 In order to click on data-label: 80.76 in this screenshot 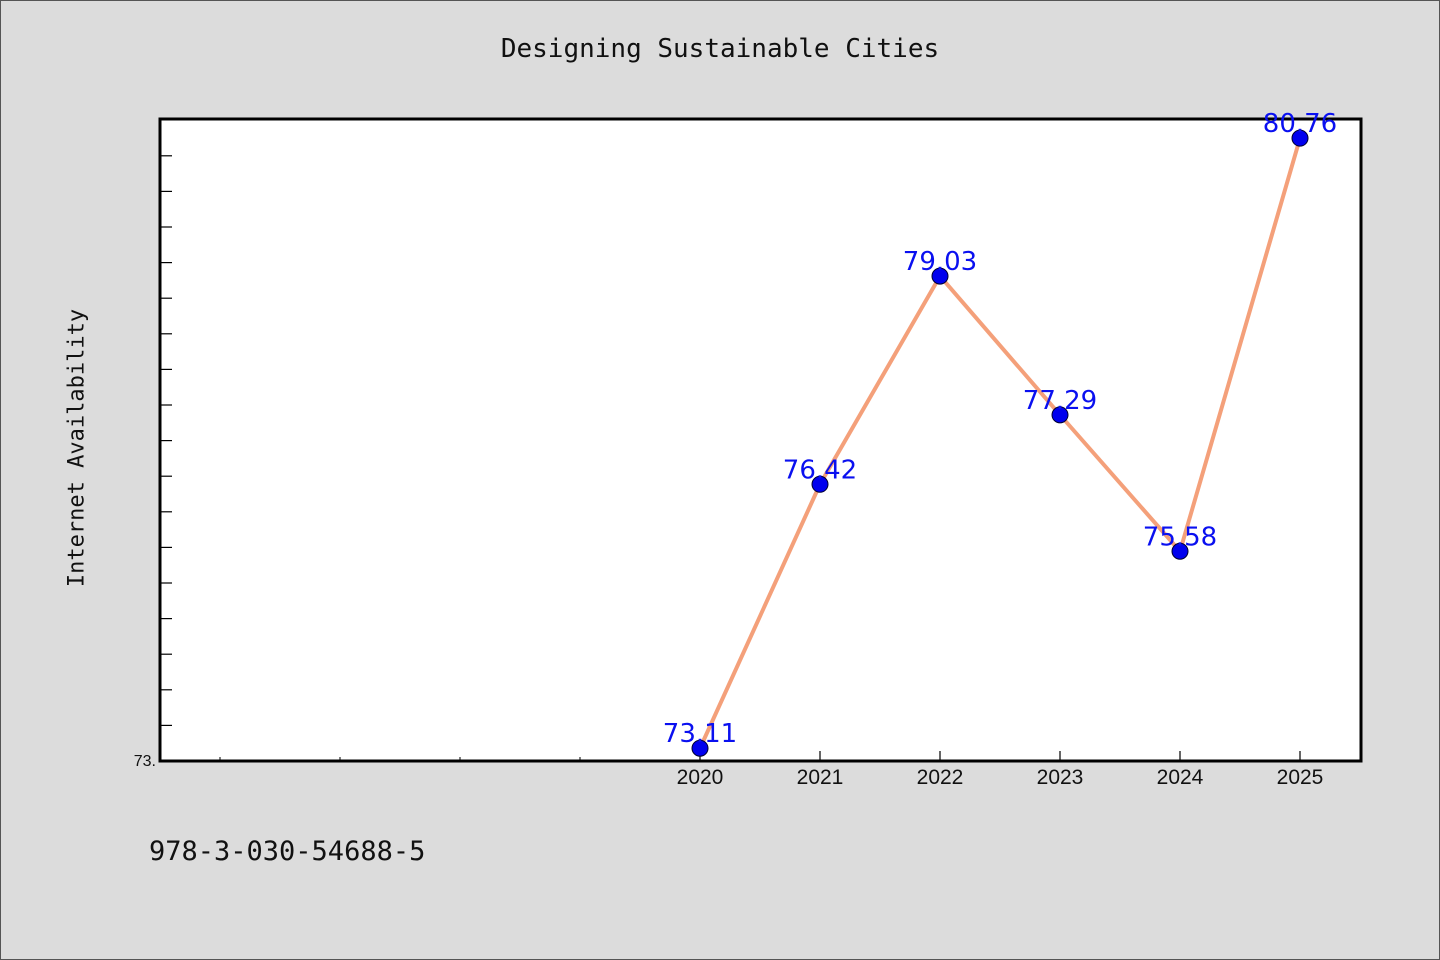, I will do `click(1300, 124)`.